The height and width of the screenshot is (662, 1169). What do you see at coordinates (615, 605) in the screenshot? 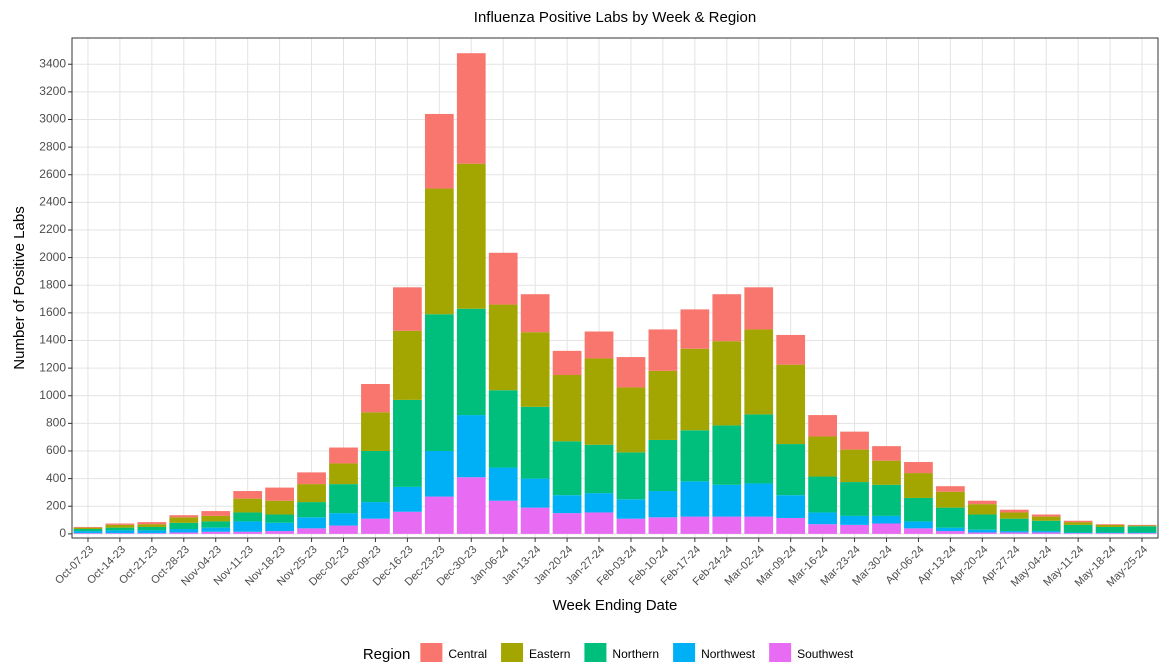
I see `x-axis-title: Week Ending Date` at bounding box center [615, 605].